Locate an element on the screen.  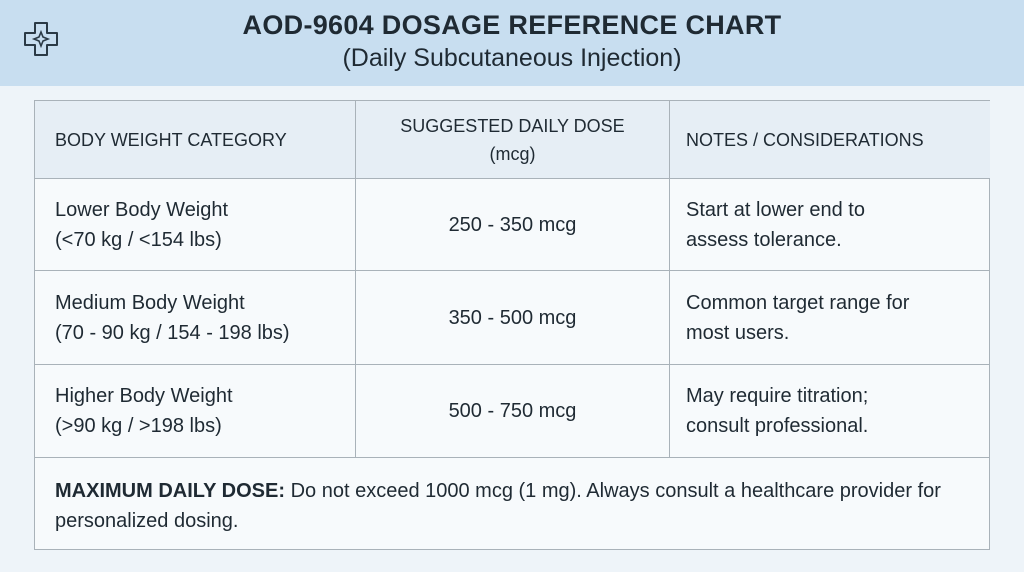
column-header-text: NOTES / CONSIDERATIONS is located at coordinates (805, 139).